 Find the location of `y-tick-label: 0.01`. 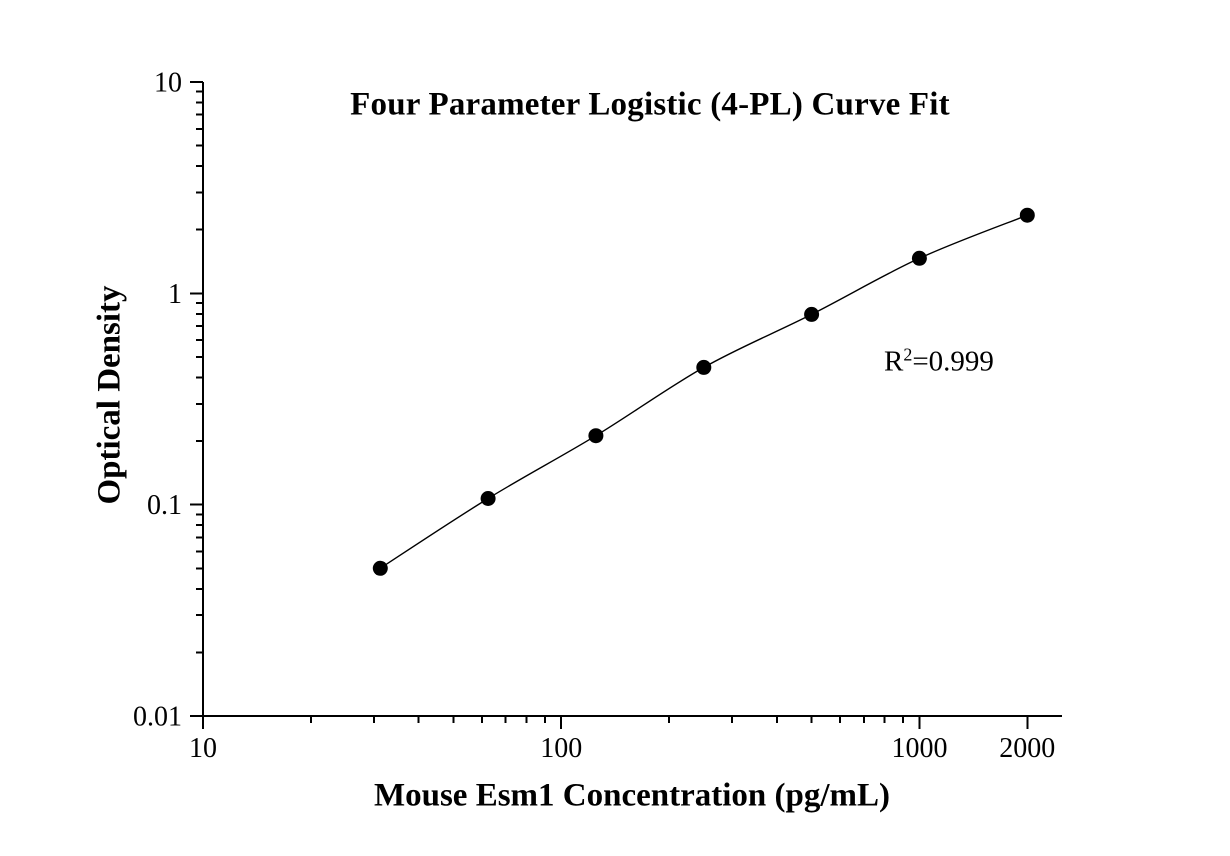

y-tick-label: 0.01 is located at coordinates (157, 717).